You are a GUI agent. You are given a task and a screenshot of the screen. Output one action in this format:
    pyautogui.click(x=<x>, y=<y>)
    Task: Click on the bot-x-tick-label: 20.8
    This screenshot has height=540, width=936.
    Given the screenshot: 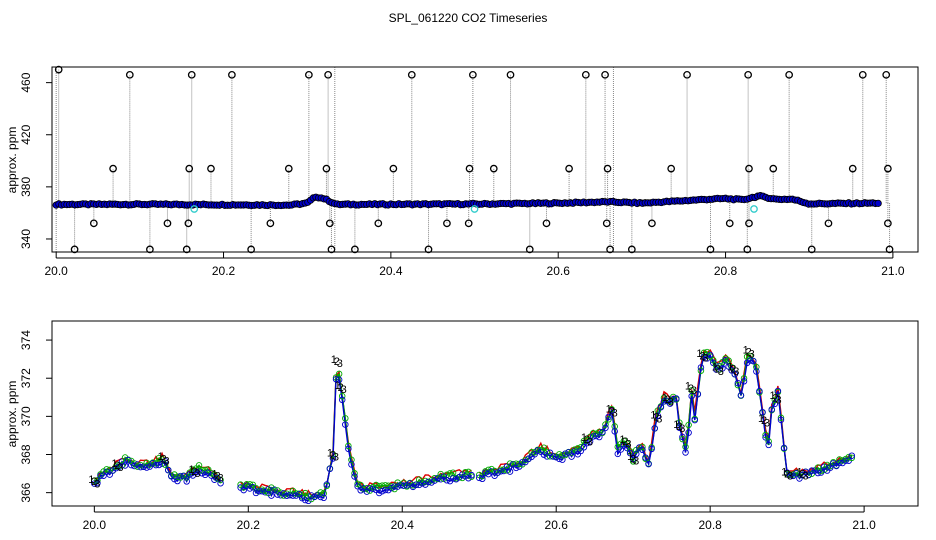 What is the action you would take?
    pyautogui.click(x=710, y=525)
    